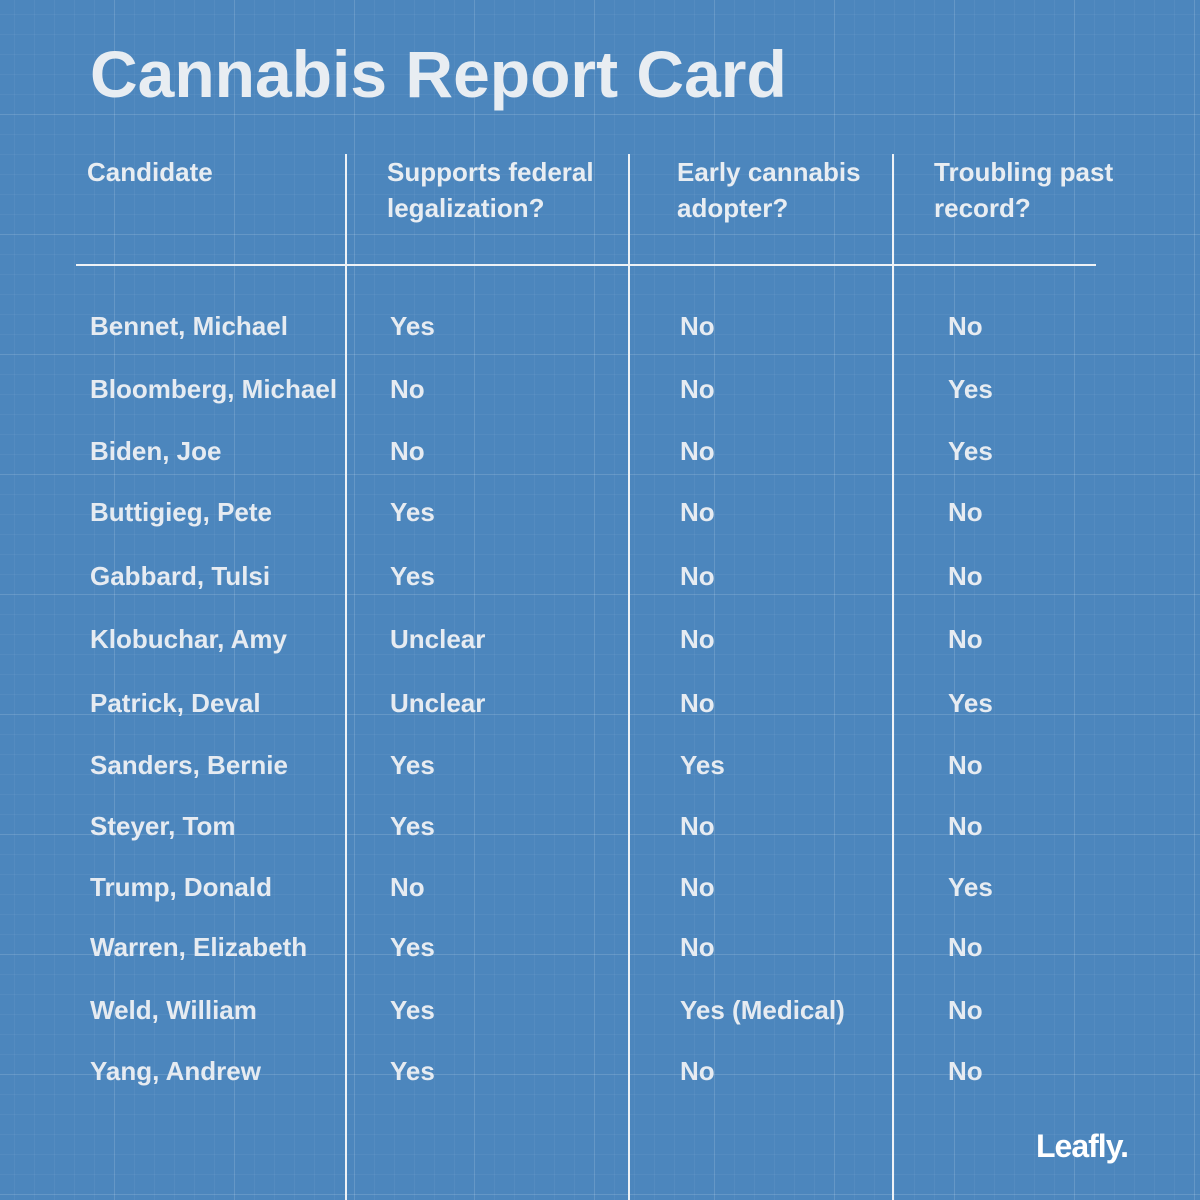  What do you see at coordinates (586, 265) in the screenshot?
I see `header-divider` at bounding box center [586, 265].